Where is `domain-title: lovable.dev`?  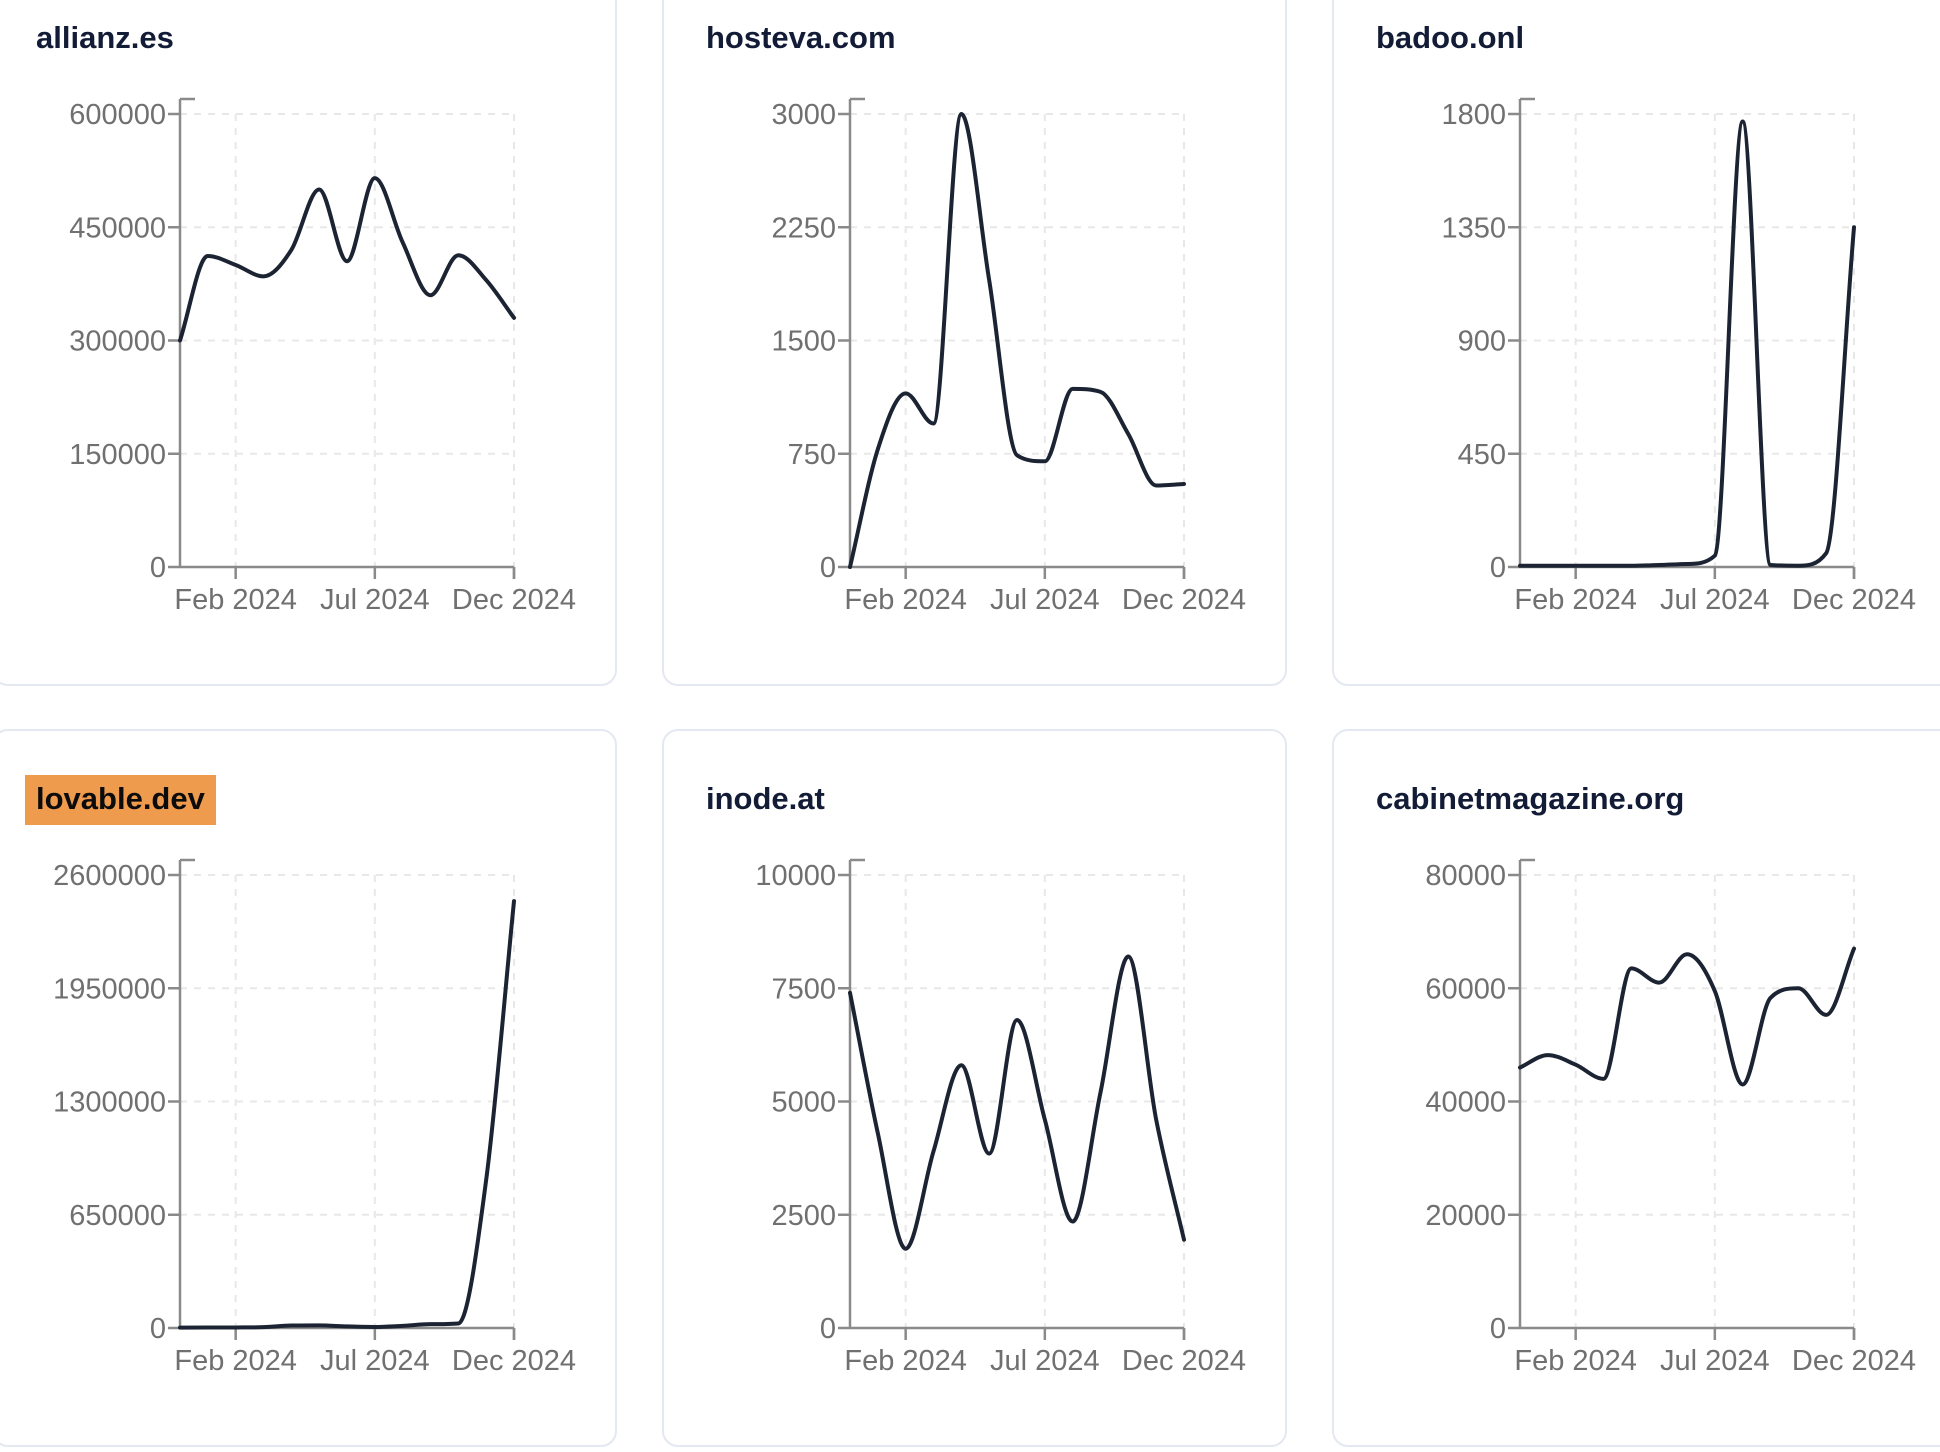 domain-title: lovable.dev is located at coordinates (320, 800).